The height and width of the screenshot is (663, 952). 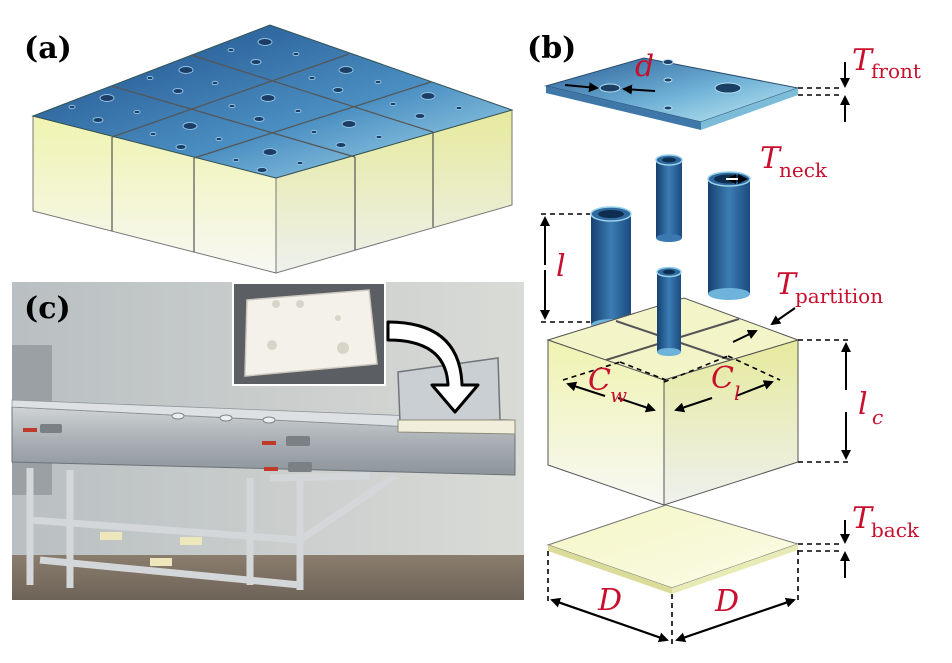 I want to click on svg-text: neck, so click(x=803, y=170).